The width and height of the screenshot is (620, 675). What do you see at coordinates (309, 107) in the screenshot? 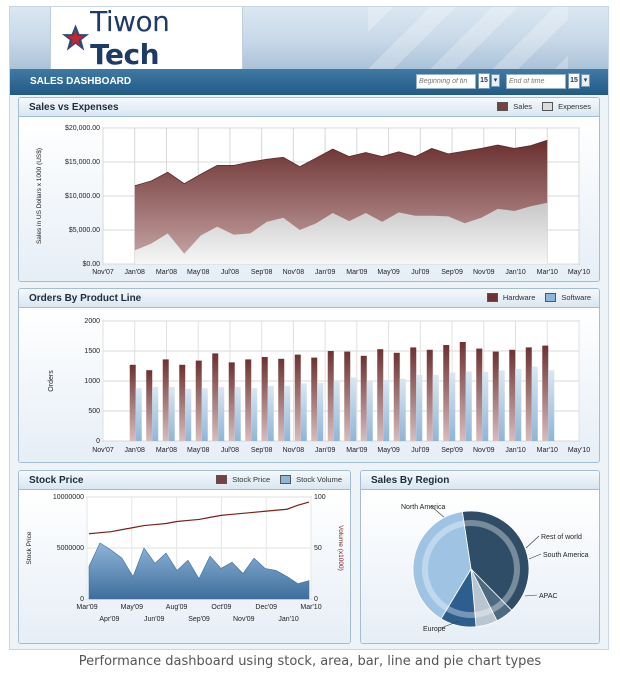
I see `sales-expenses-header: Sales vs Expenses Sales Expenses` at bounding box center [309, 107].